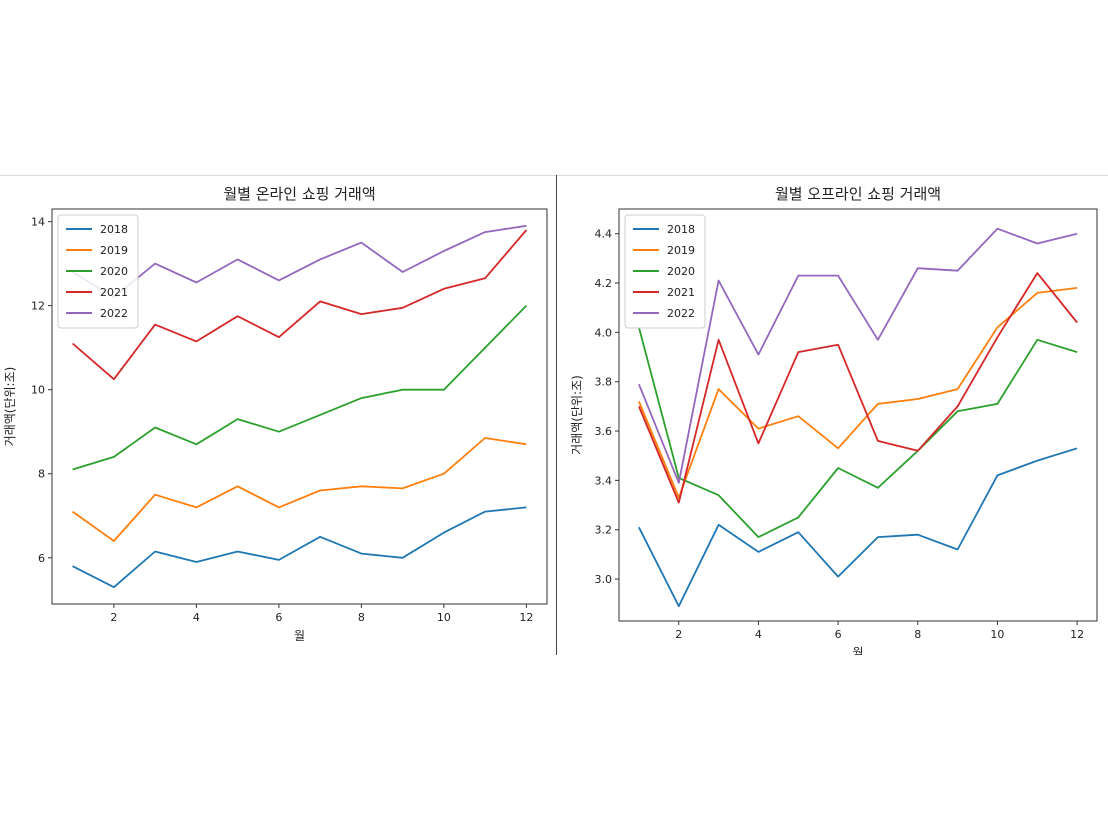 The image size is (1108, 829). What do you see at coordinates (299, 489) in the screenshot?
I see `online-series-line-2019` at bounding box center [299, 489].